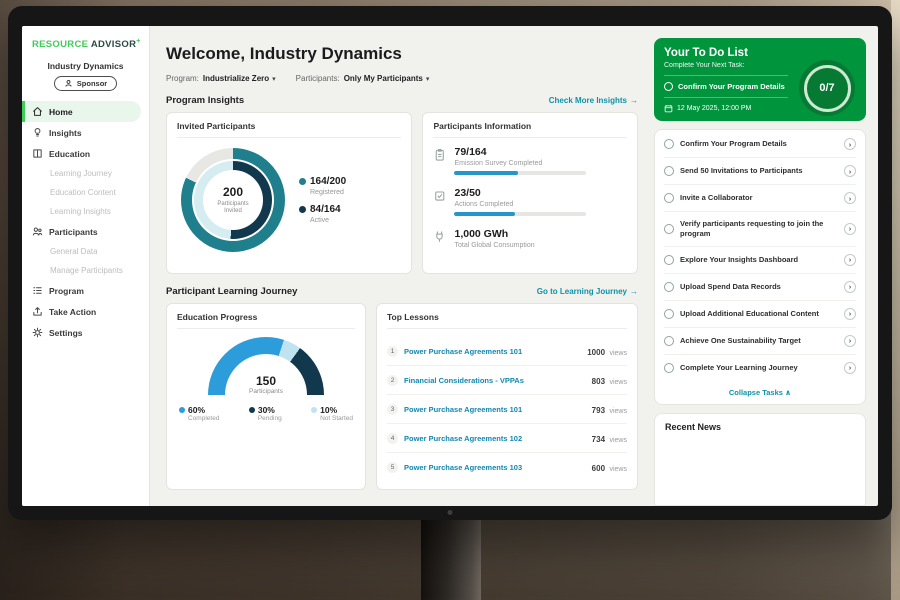 The width and height of the screenshot is (900, 600). I want to click on lesson-link: Financial Considerations - VPPAs, so click(464, 380).